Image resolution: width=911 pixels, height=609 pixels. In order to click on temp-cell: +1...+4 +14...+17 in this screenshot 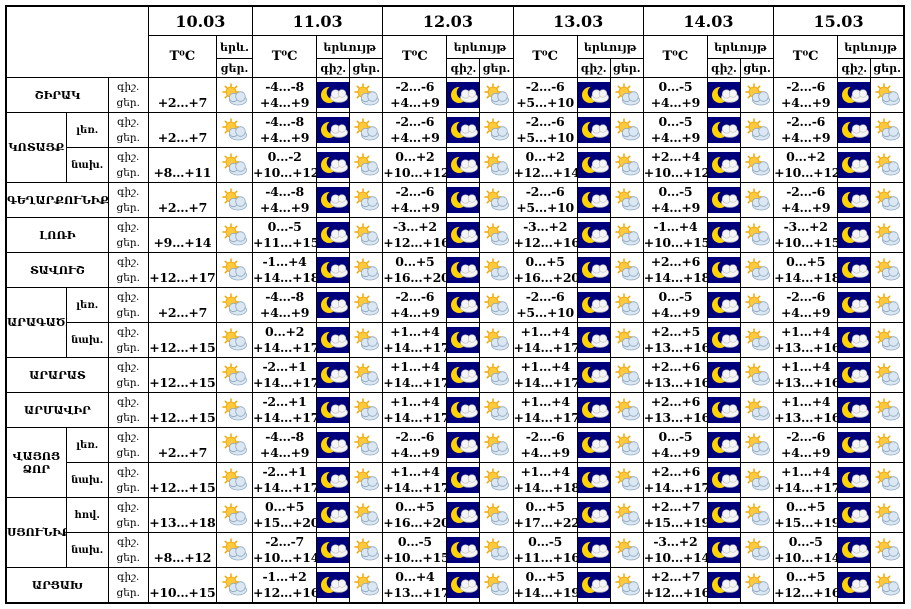, I will do `click(545, 375)`.